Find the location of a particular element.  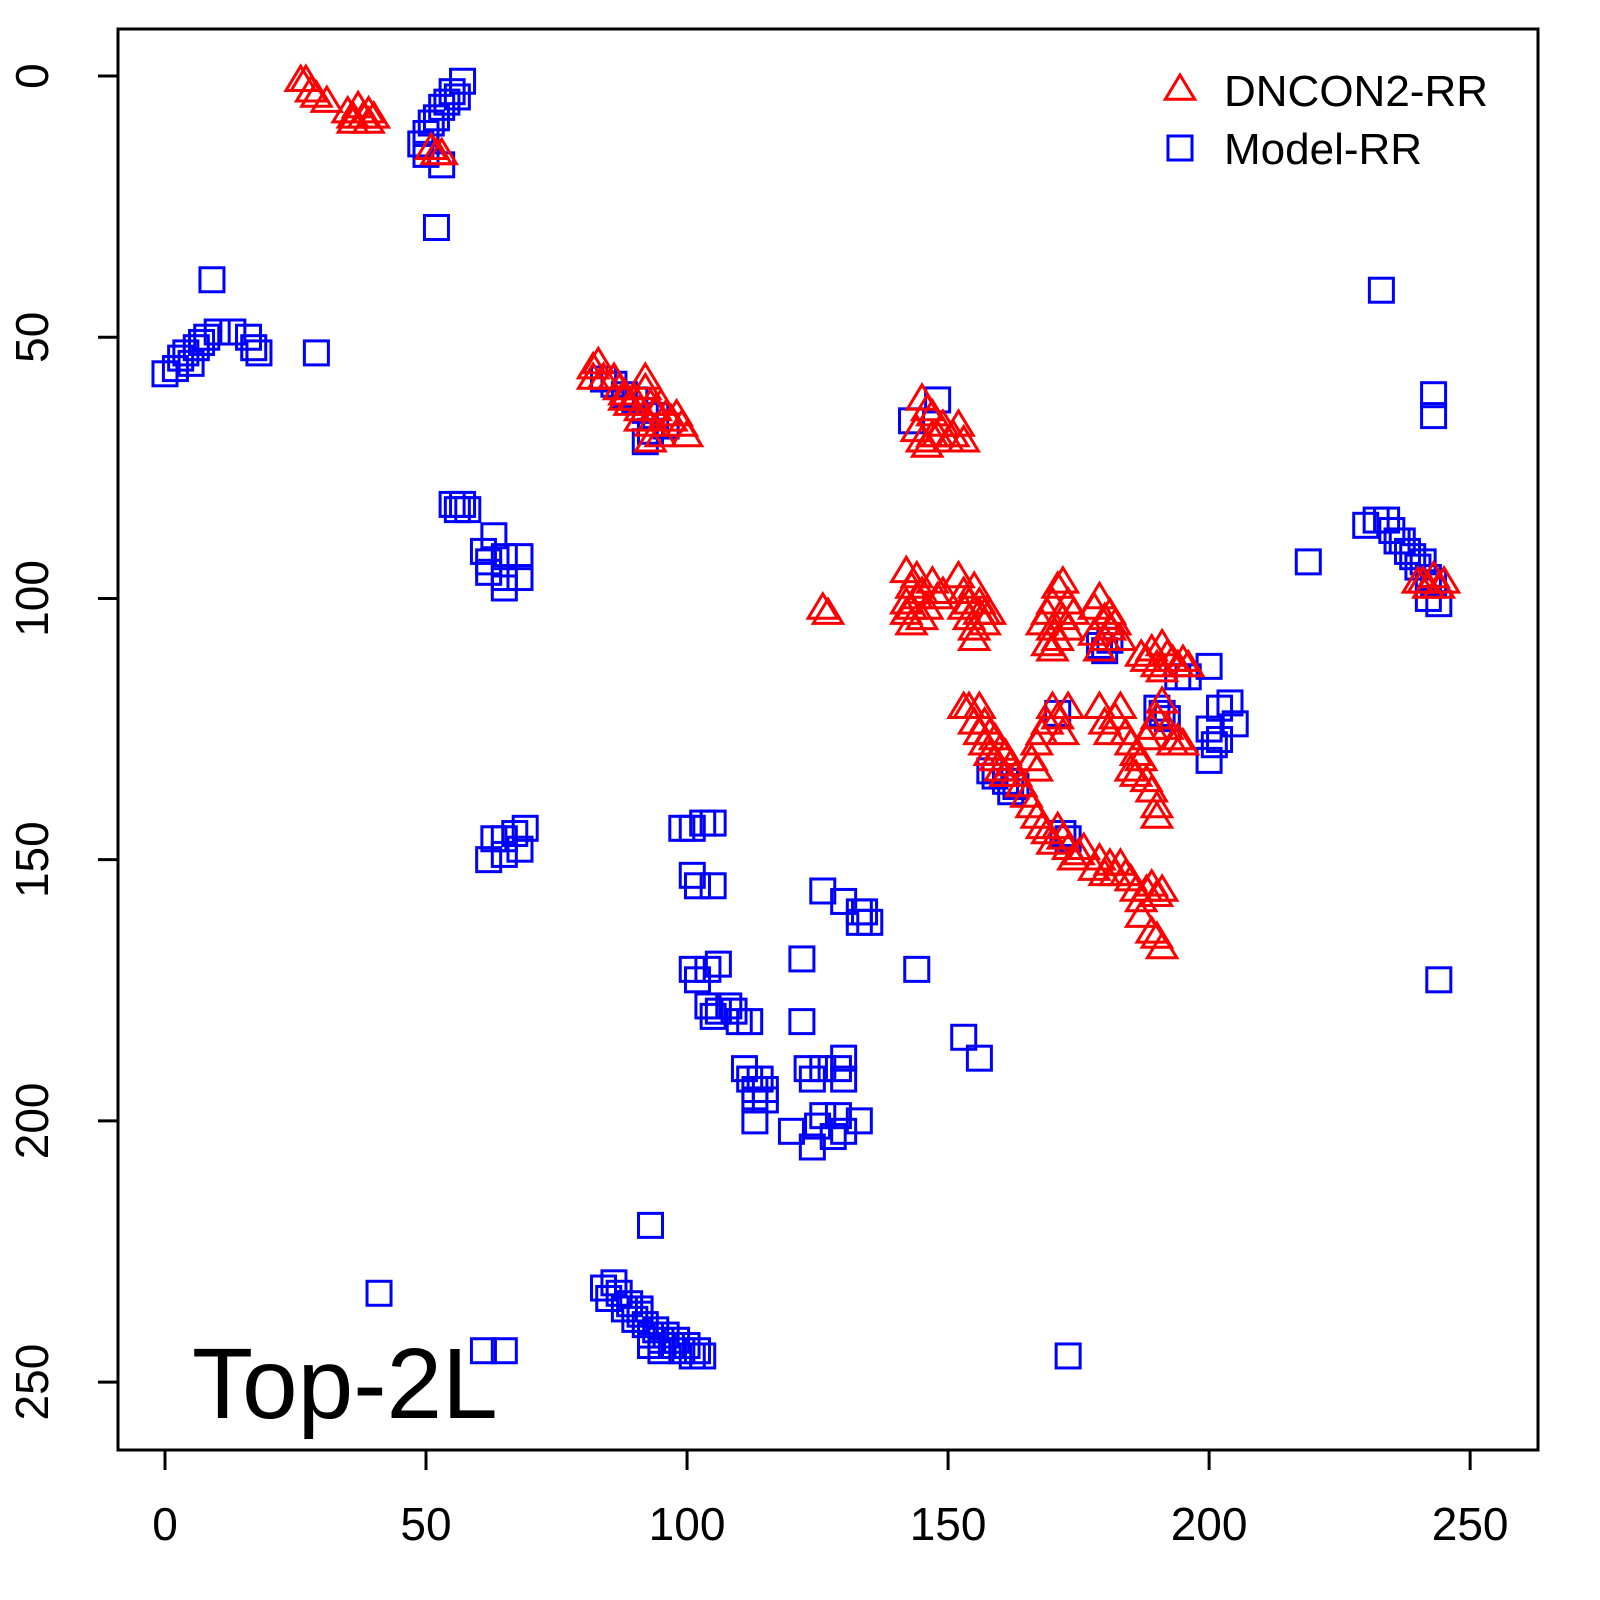

x-tick-label: 0 is located at coordinates (165, 1524).